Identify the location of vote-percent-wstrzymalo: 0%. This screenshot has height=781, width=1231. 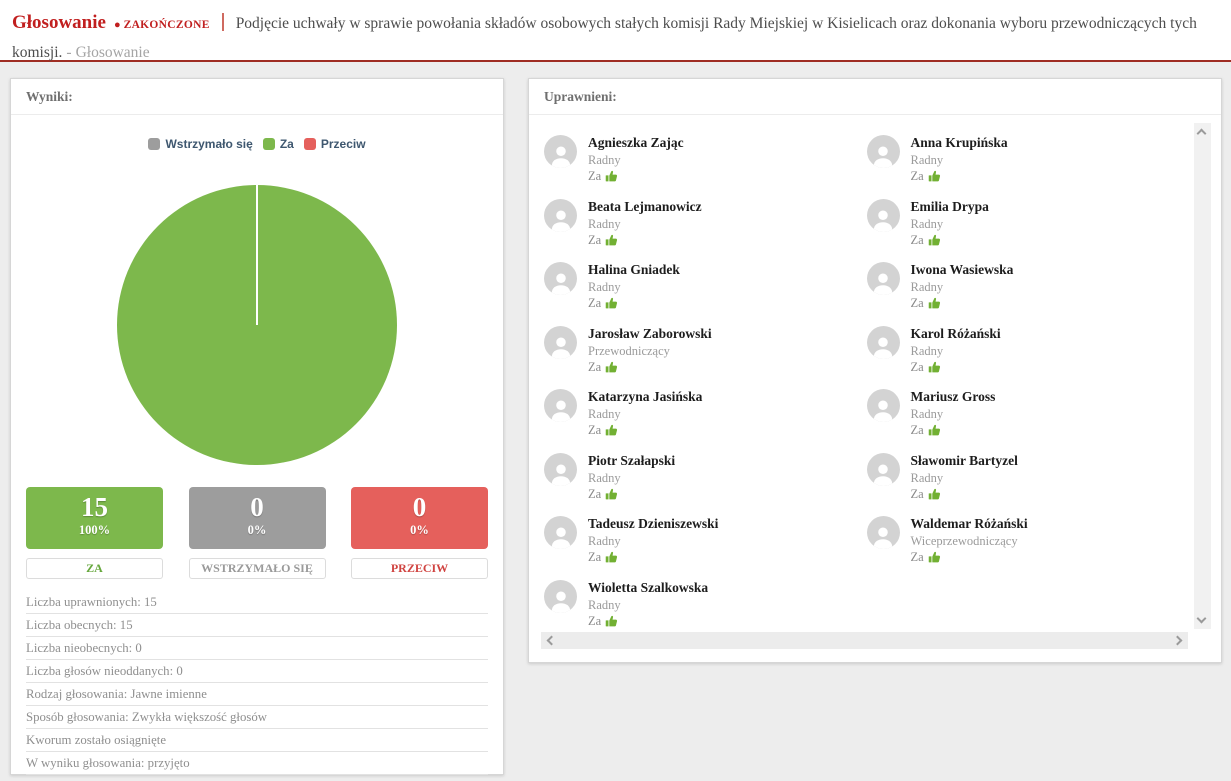
(257, 530).